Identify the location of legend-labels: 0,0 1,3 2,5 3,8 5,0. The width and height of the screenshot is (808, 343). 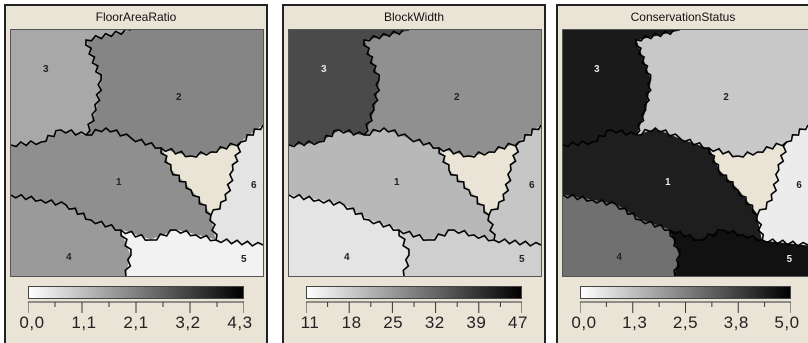
(685, 325).